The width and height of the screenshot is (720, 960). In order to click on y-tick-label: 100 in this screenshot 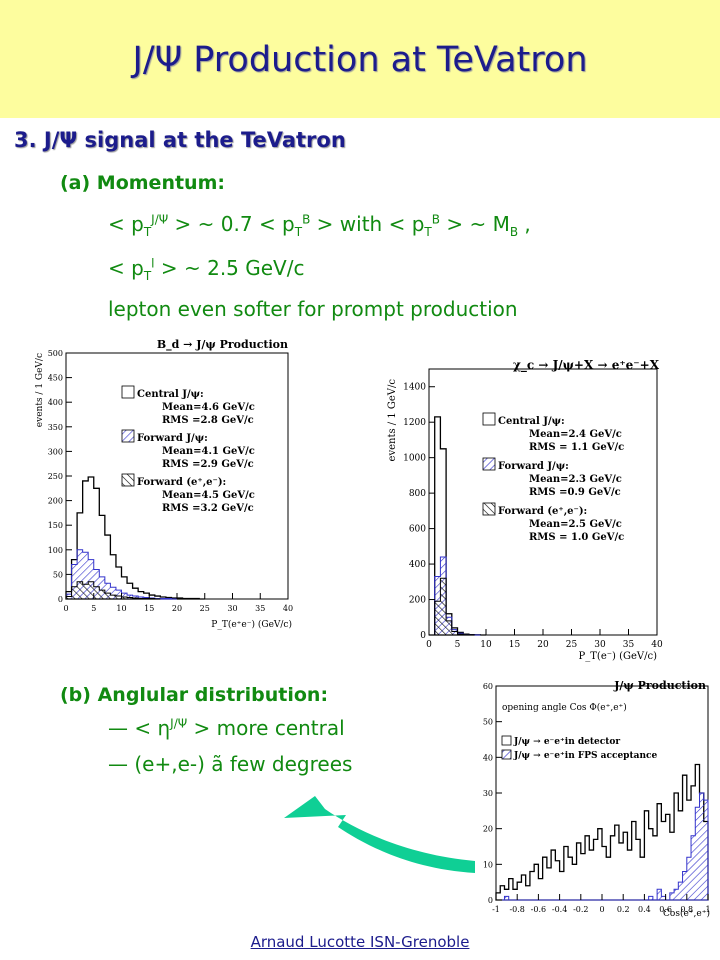, I will do `click(55, 550)`.